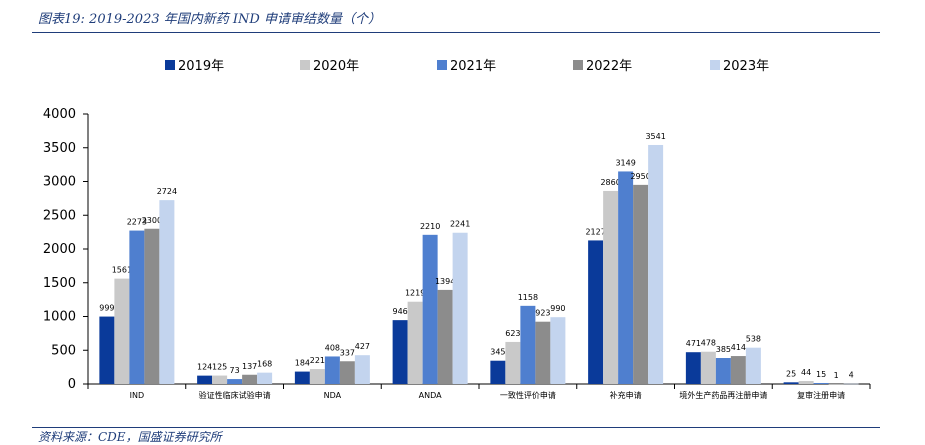 Image resolution: width=925 pixels, height=445 pixels. What do you see at coordinates (332, 347) in the screenshot?
I see `data-label: 408` at bounding box center [332, 347].